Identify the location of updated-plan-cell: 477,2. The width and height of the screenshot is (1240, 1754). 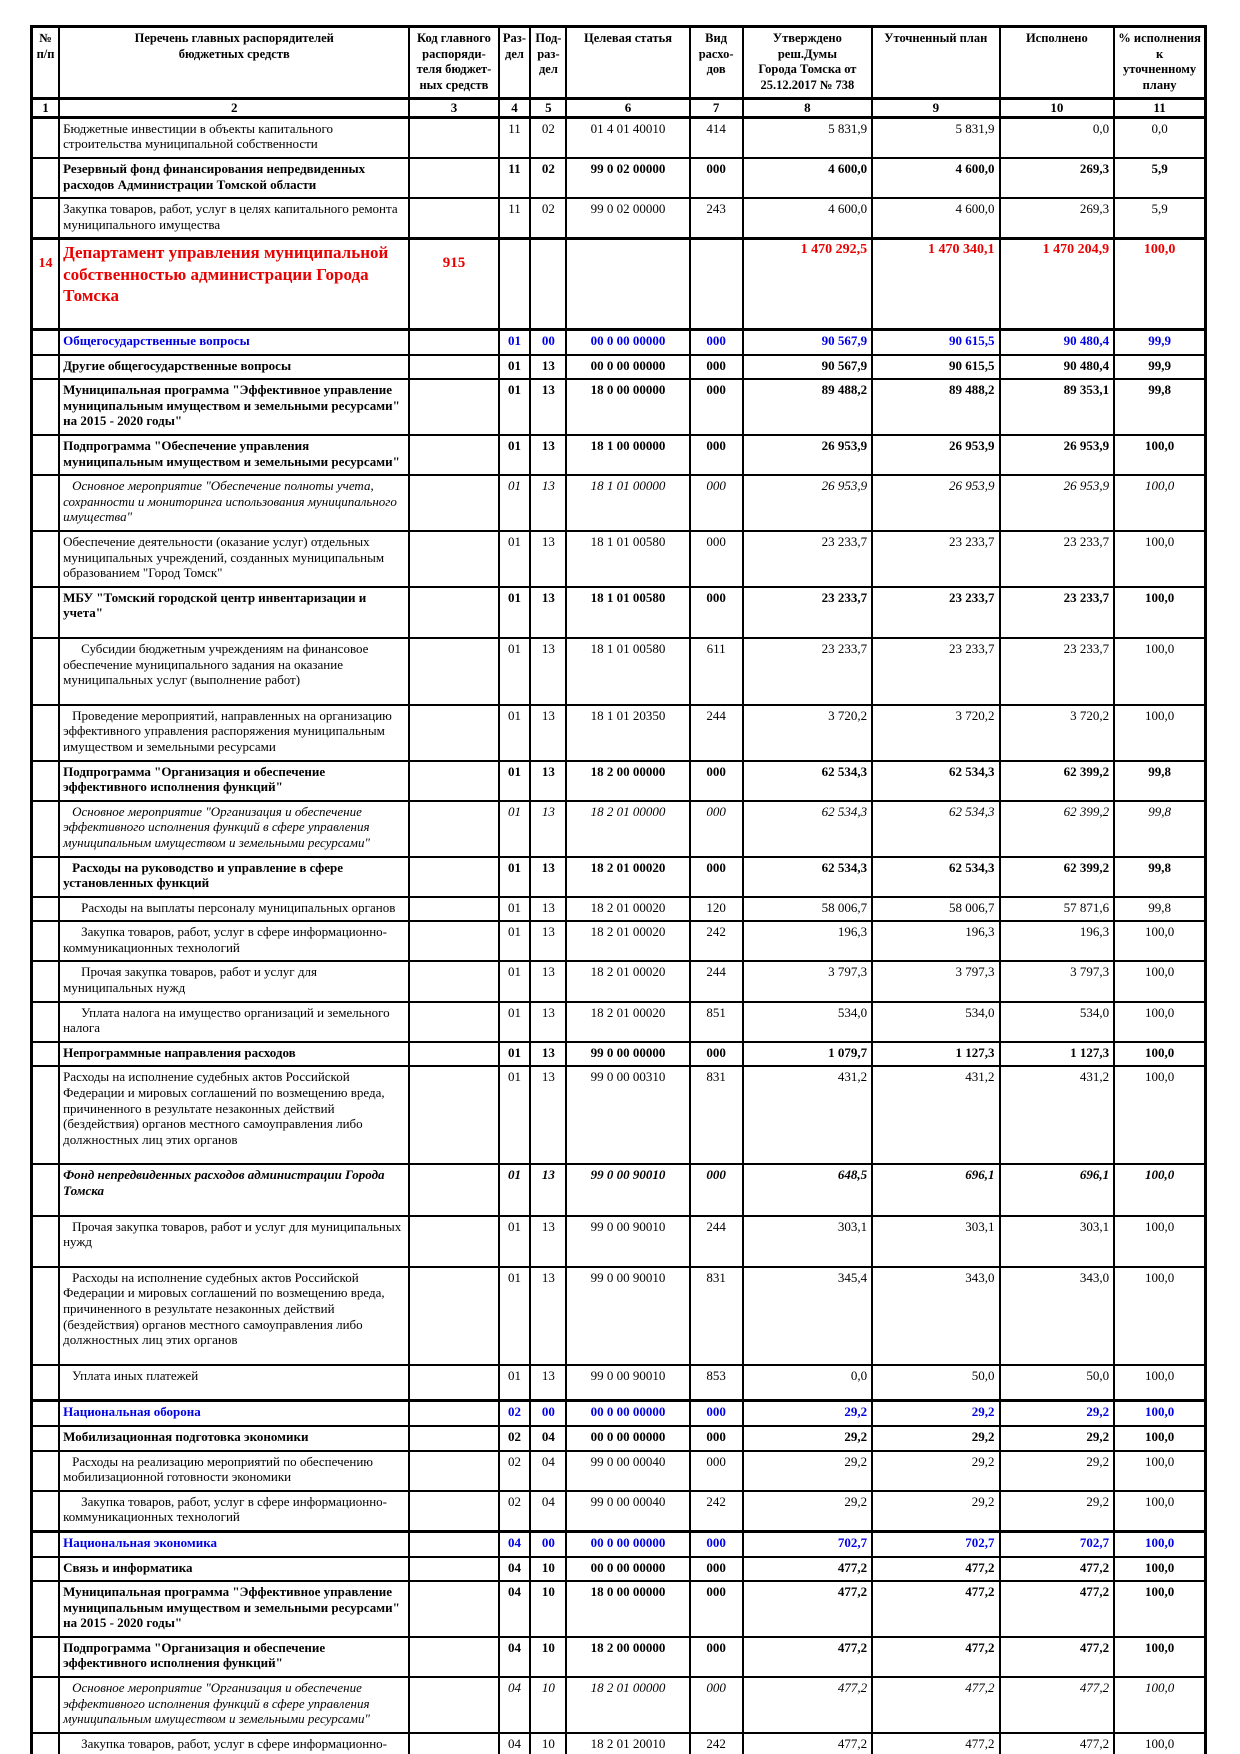
(936, 1742).